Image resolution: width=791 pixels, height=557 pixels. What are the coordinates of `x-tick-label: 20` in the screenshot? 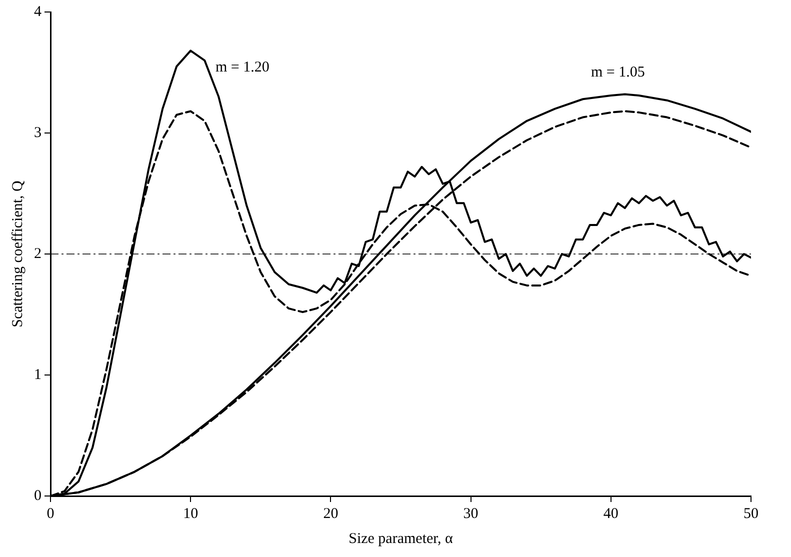 It's located at (330, 514).